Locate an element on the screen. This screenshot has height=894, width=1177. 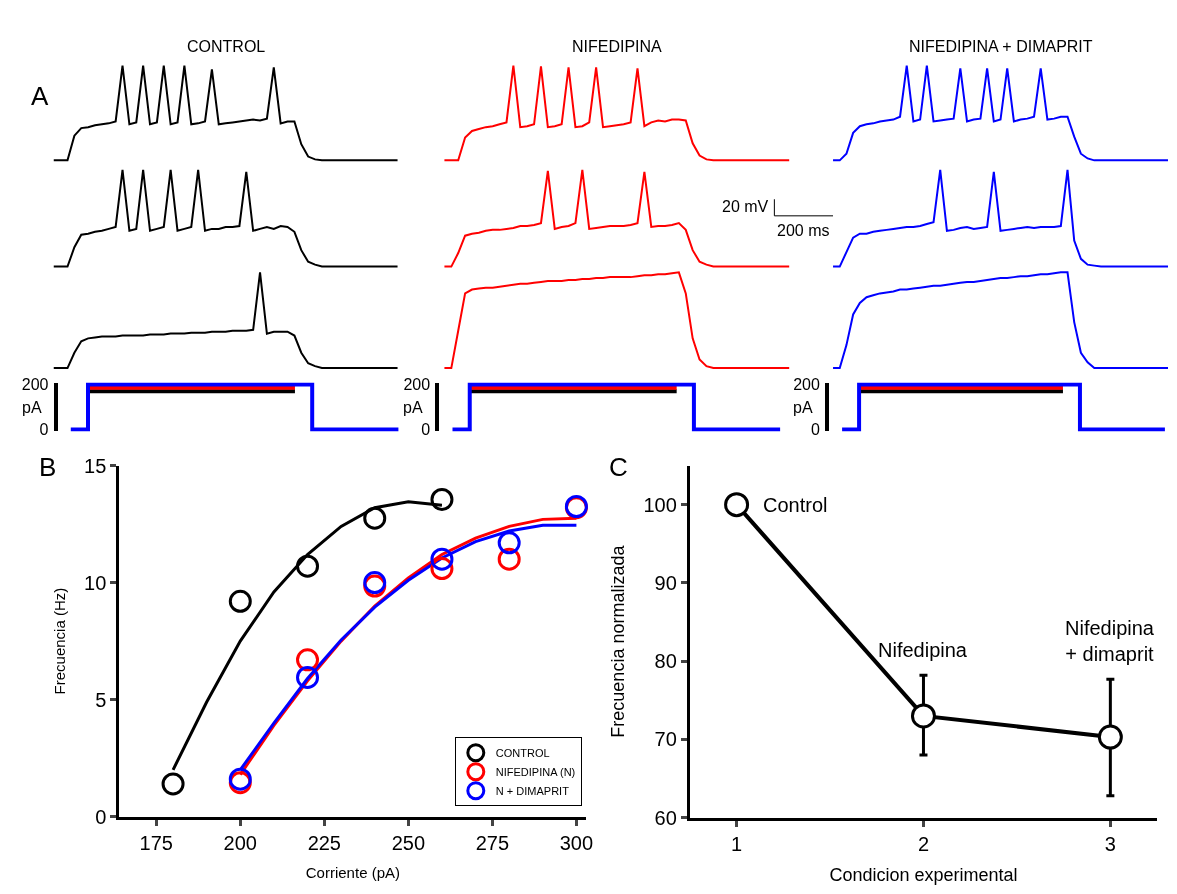
text: B is located at coordinates (48, 467).